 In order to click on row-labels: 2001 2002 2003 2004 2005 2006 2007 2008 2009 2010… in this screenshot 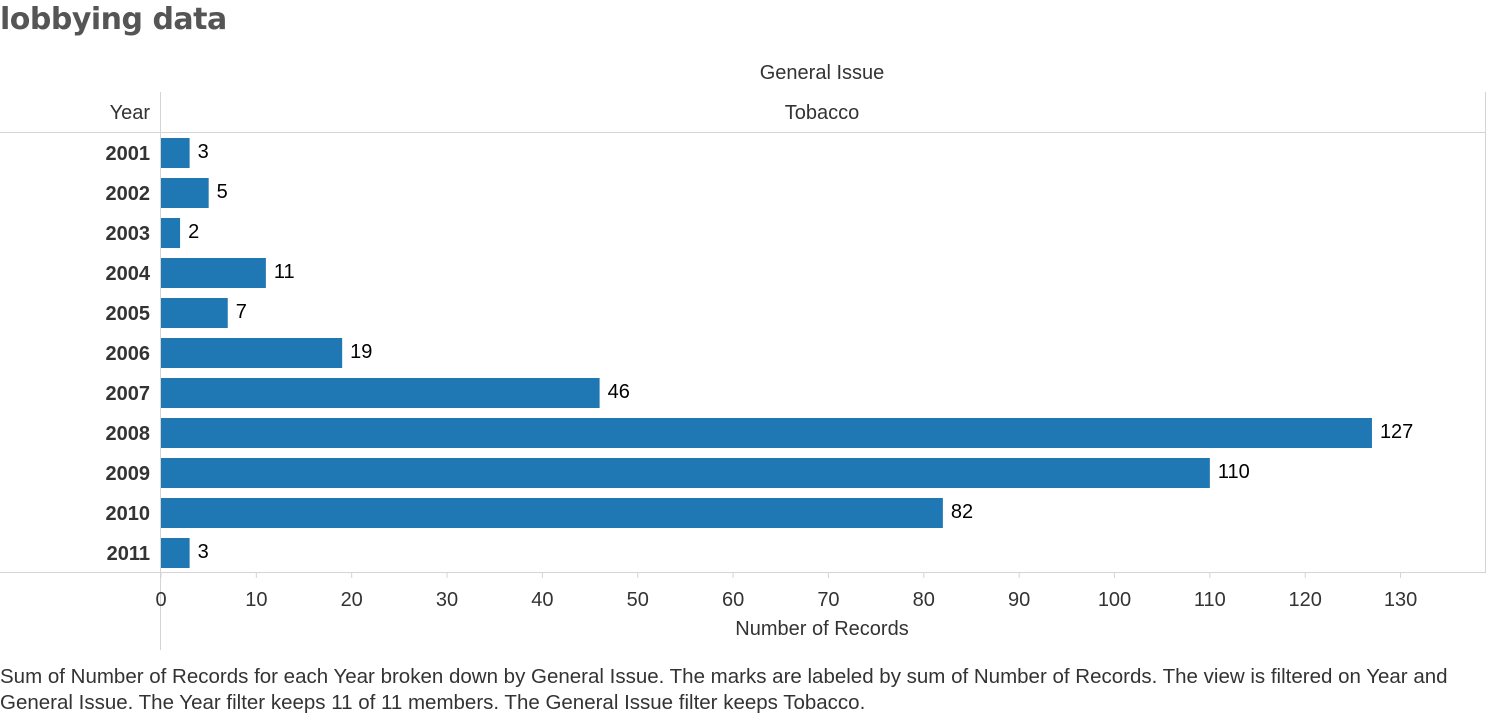, I will do `click(128, 354)`.